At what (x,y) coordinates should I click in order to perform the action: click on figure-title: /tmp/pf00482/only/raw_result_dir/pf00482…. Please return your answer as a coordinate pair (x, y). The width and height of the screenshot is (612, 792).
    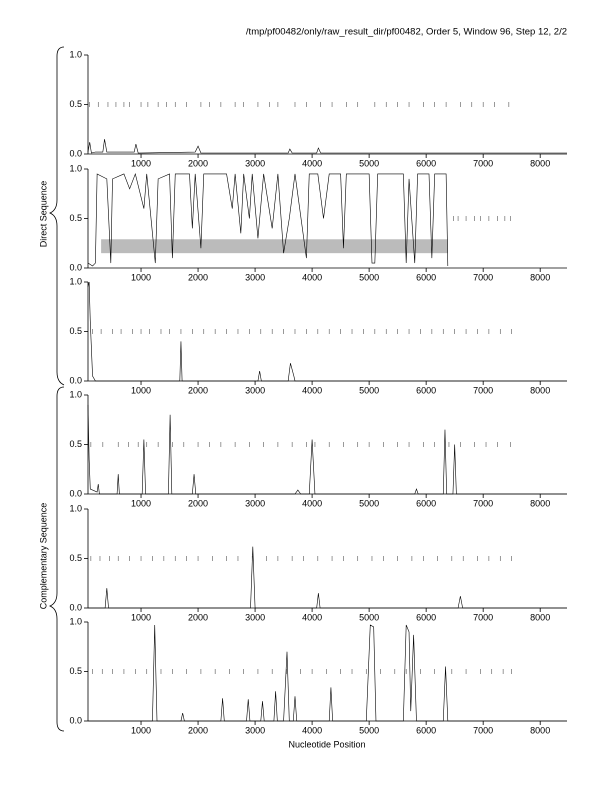
    Looking at the image, I should click on (406, 32).